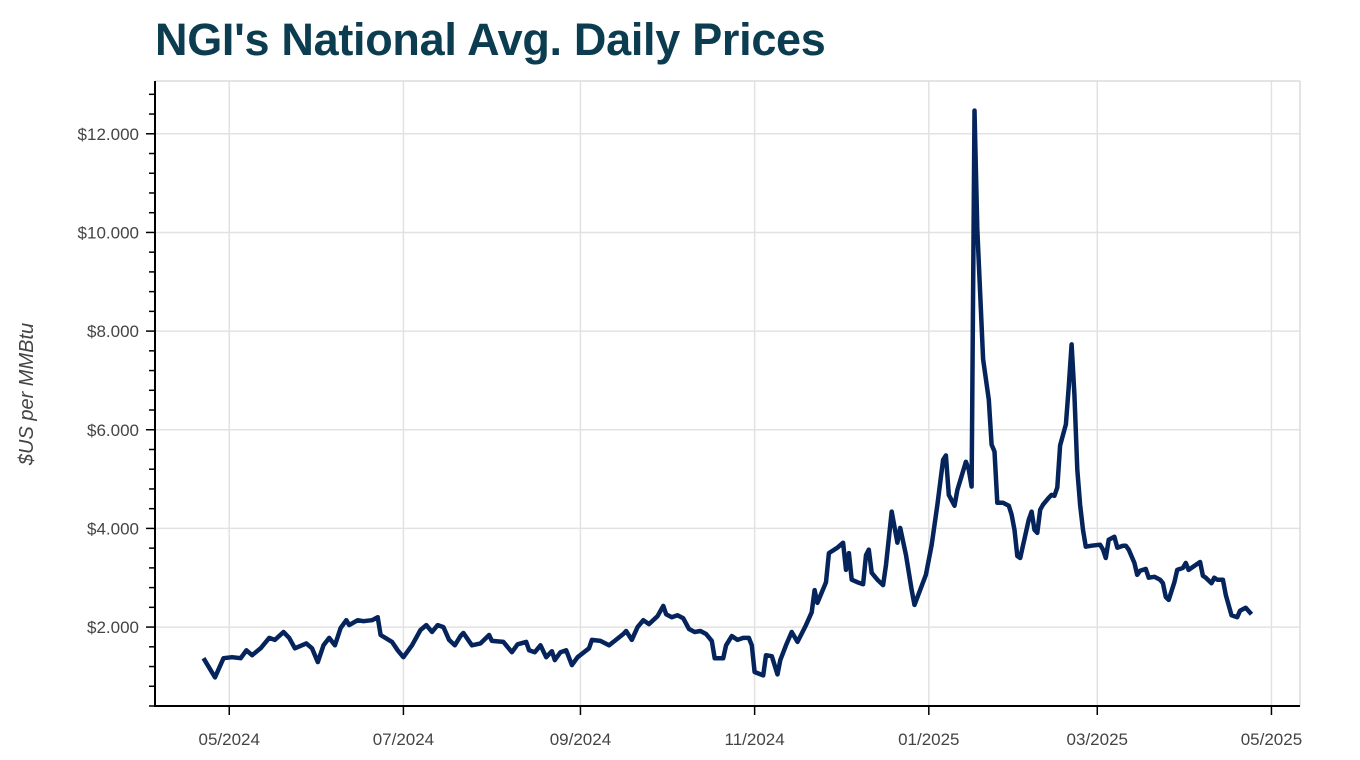 This screenshot has height=760, width=1360. What do you see at coordinates (27, 394) in the screenshot?
I see `y-axis-label: $US per MMBtu` at bounding box center [27, 394].